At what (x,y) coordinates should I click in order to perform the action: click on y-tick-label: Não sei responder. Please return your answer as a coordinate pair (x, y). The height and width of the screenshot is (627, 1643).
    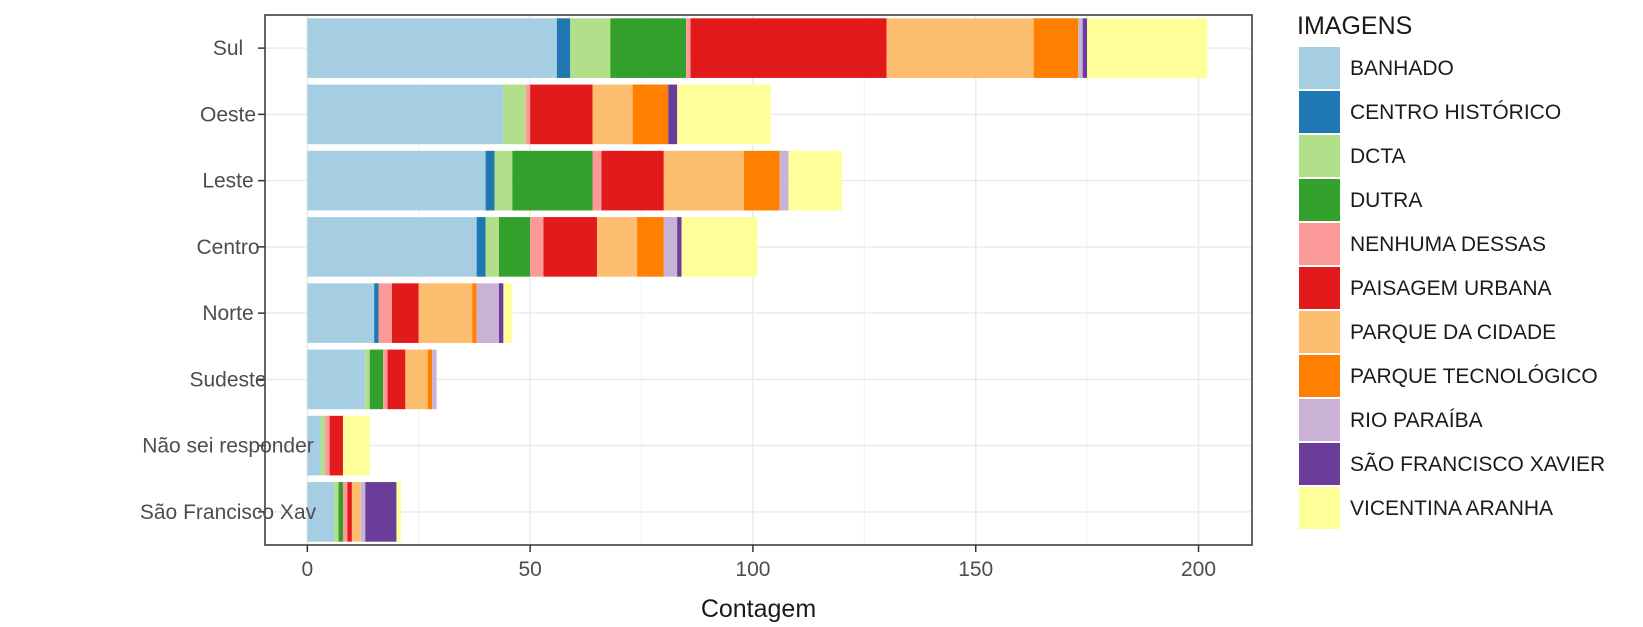
    Looking at the image, I should click on (228, 446).